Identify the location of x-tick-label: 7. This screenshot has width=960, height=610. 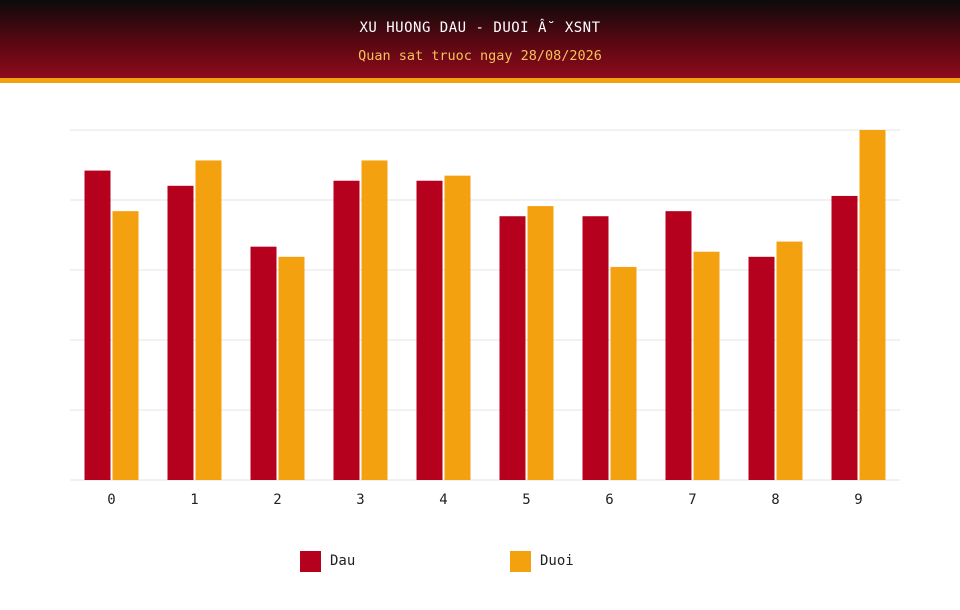
(692, 500).